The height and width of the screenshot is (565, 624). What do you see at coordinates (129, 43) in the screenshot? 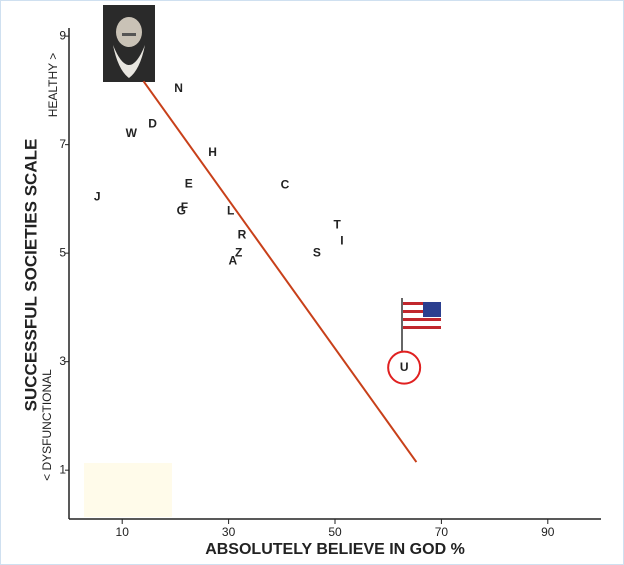
I see `darwin-portrait` at bounding box center [129, 43].